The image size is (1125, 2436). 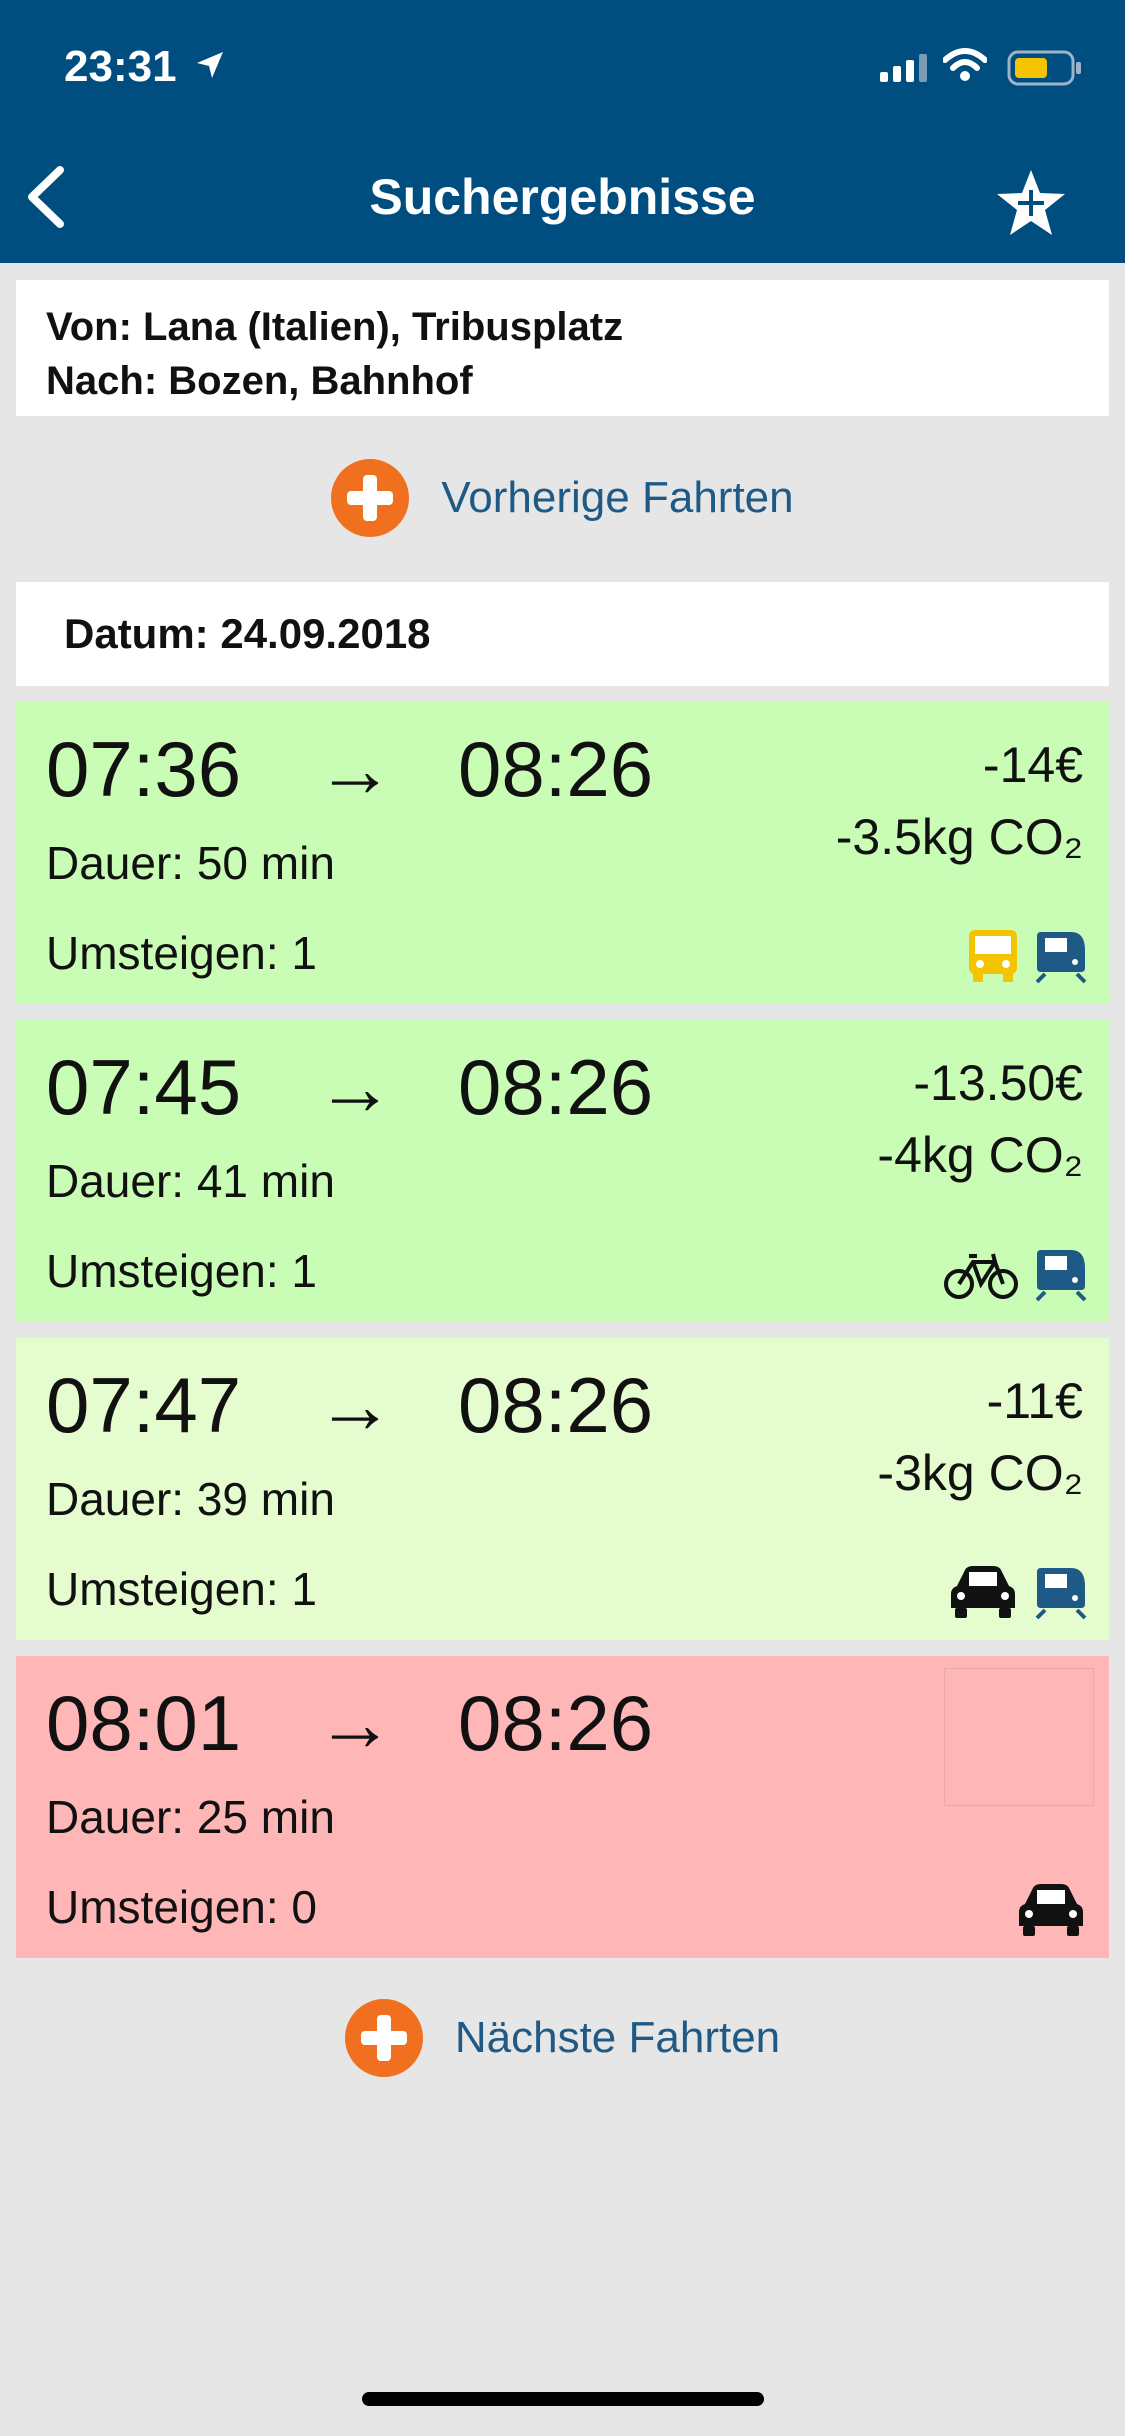 What do you see at coordinates (1031, 203) in the screenshot?
I see `add-favorite-star-icon` at bounding box center [1031, 203].